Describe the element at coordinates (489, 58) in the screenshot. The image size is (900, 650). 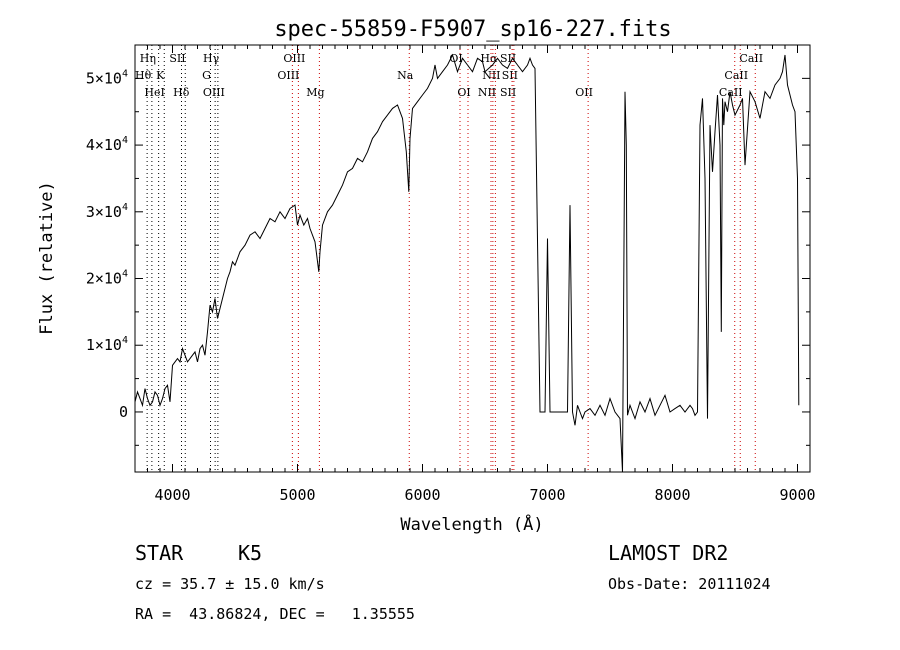
I see `marker-label: Hα` at that location.